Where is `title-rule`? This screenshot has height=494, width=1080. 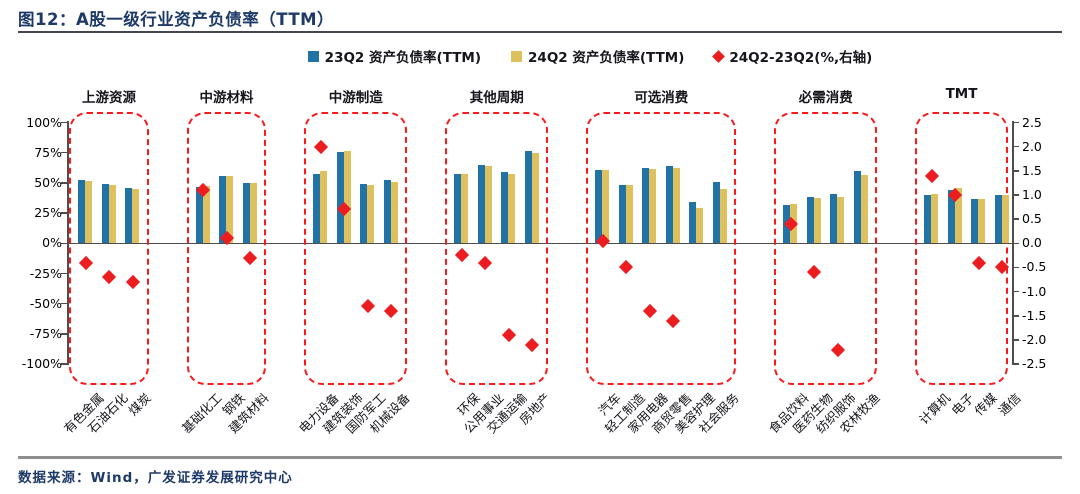 title-rule is located at coordinates (540, 32).